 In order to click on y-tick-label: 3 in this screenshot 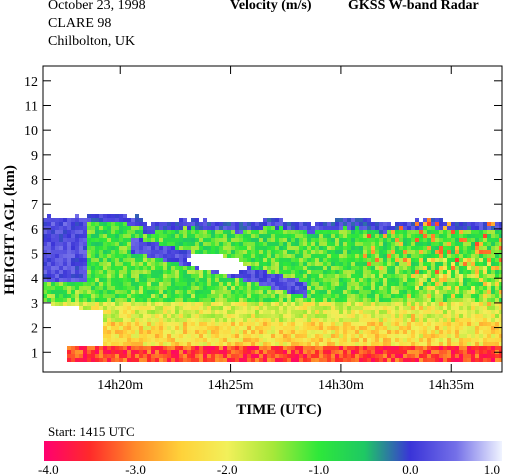, I will do `click(34, 304)`.